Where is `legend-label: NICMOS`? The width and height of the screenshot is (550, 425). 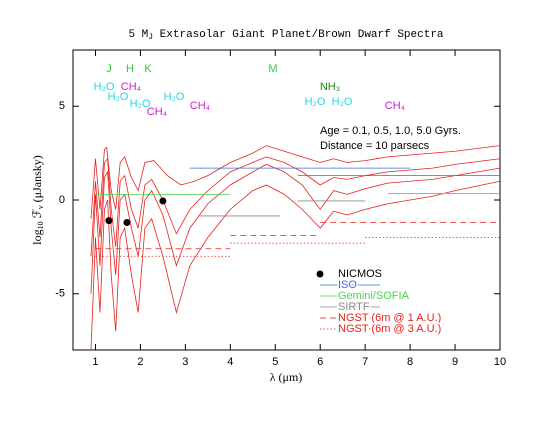
legend-label: NICMOS is located at coordinates (360, 274).